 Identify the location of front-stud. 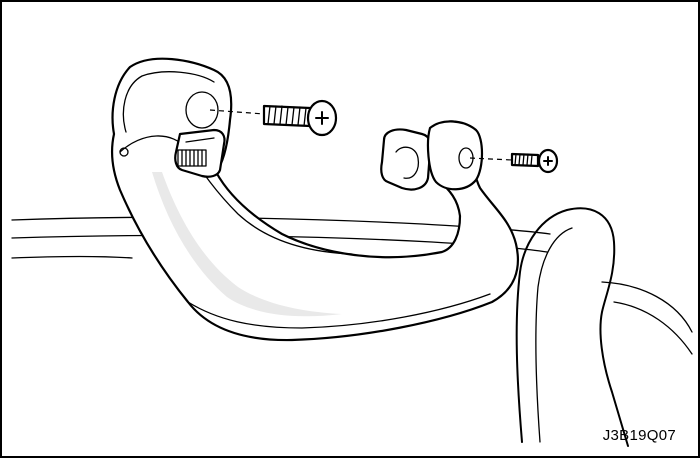
(192, 158).